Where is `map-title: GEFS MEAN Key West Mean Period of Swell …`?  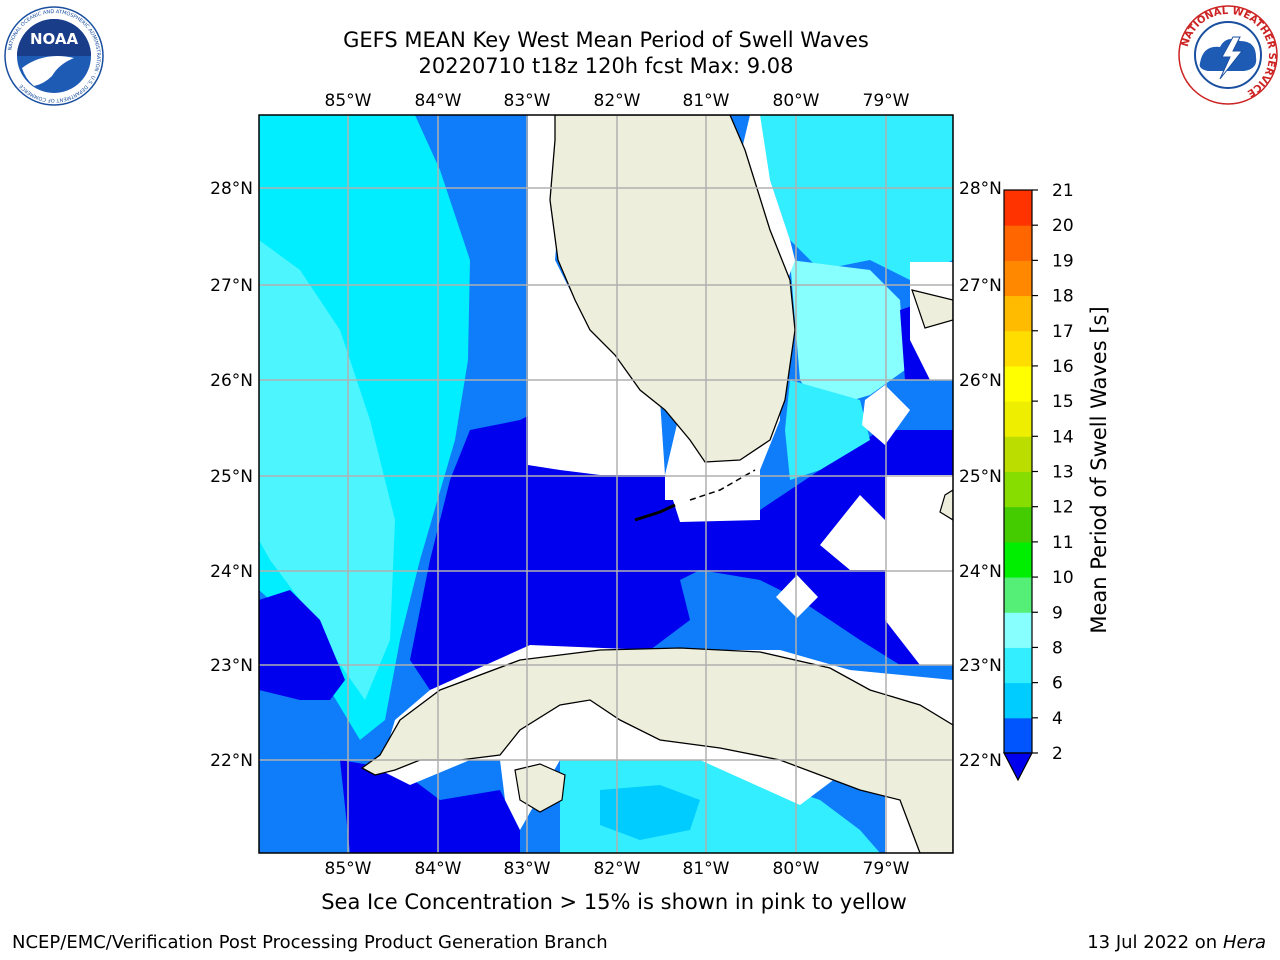 map-title: GEFS MEAN Key West Mean Period of Swell … is located at coordinates (606, 40).